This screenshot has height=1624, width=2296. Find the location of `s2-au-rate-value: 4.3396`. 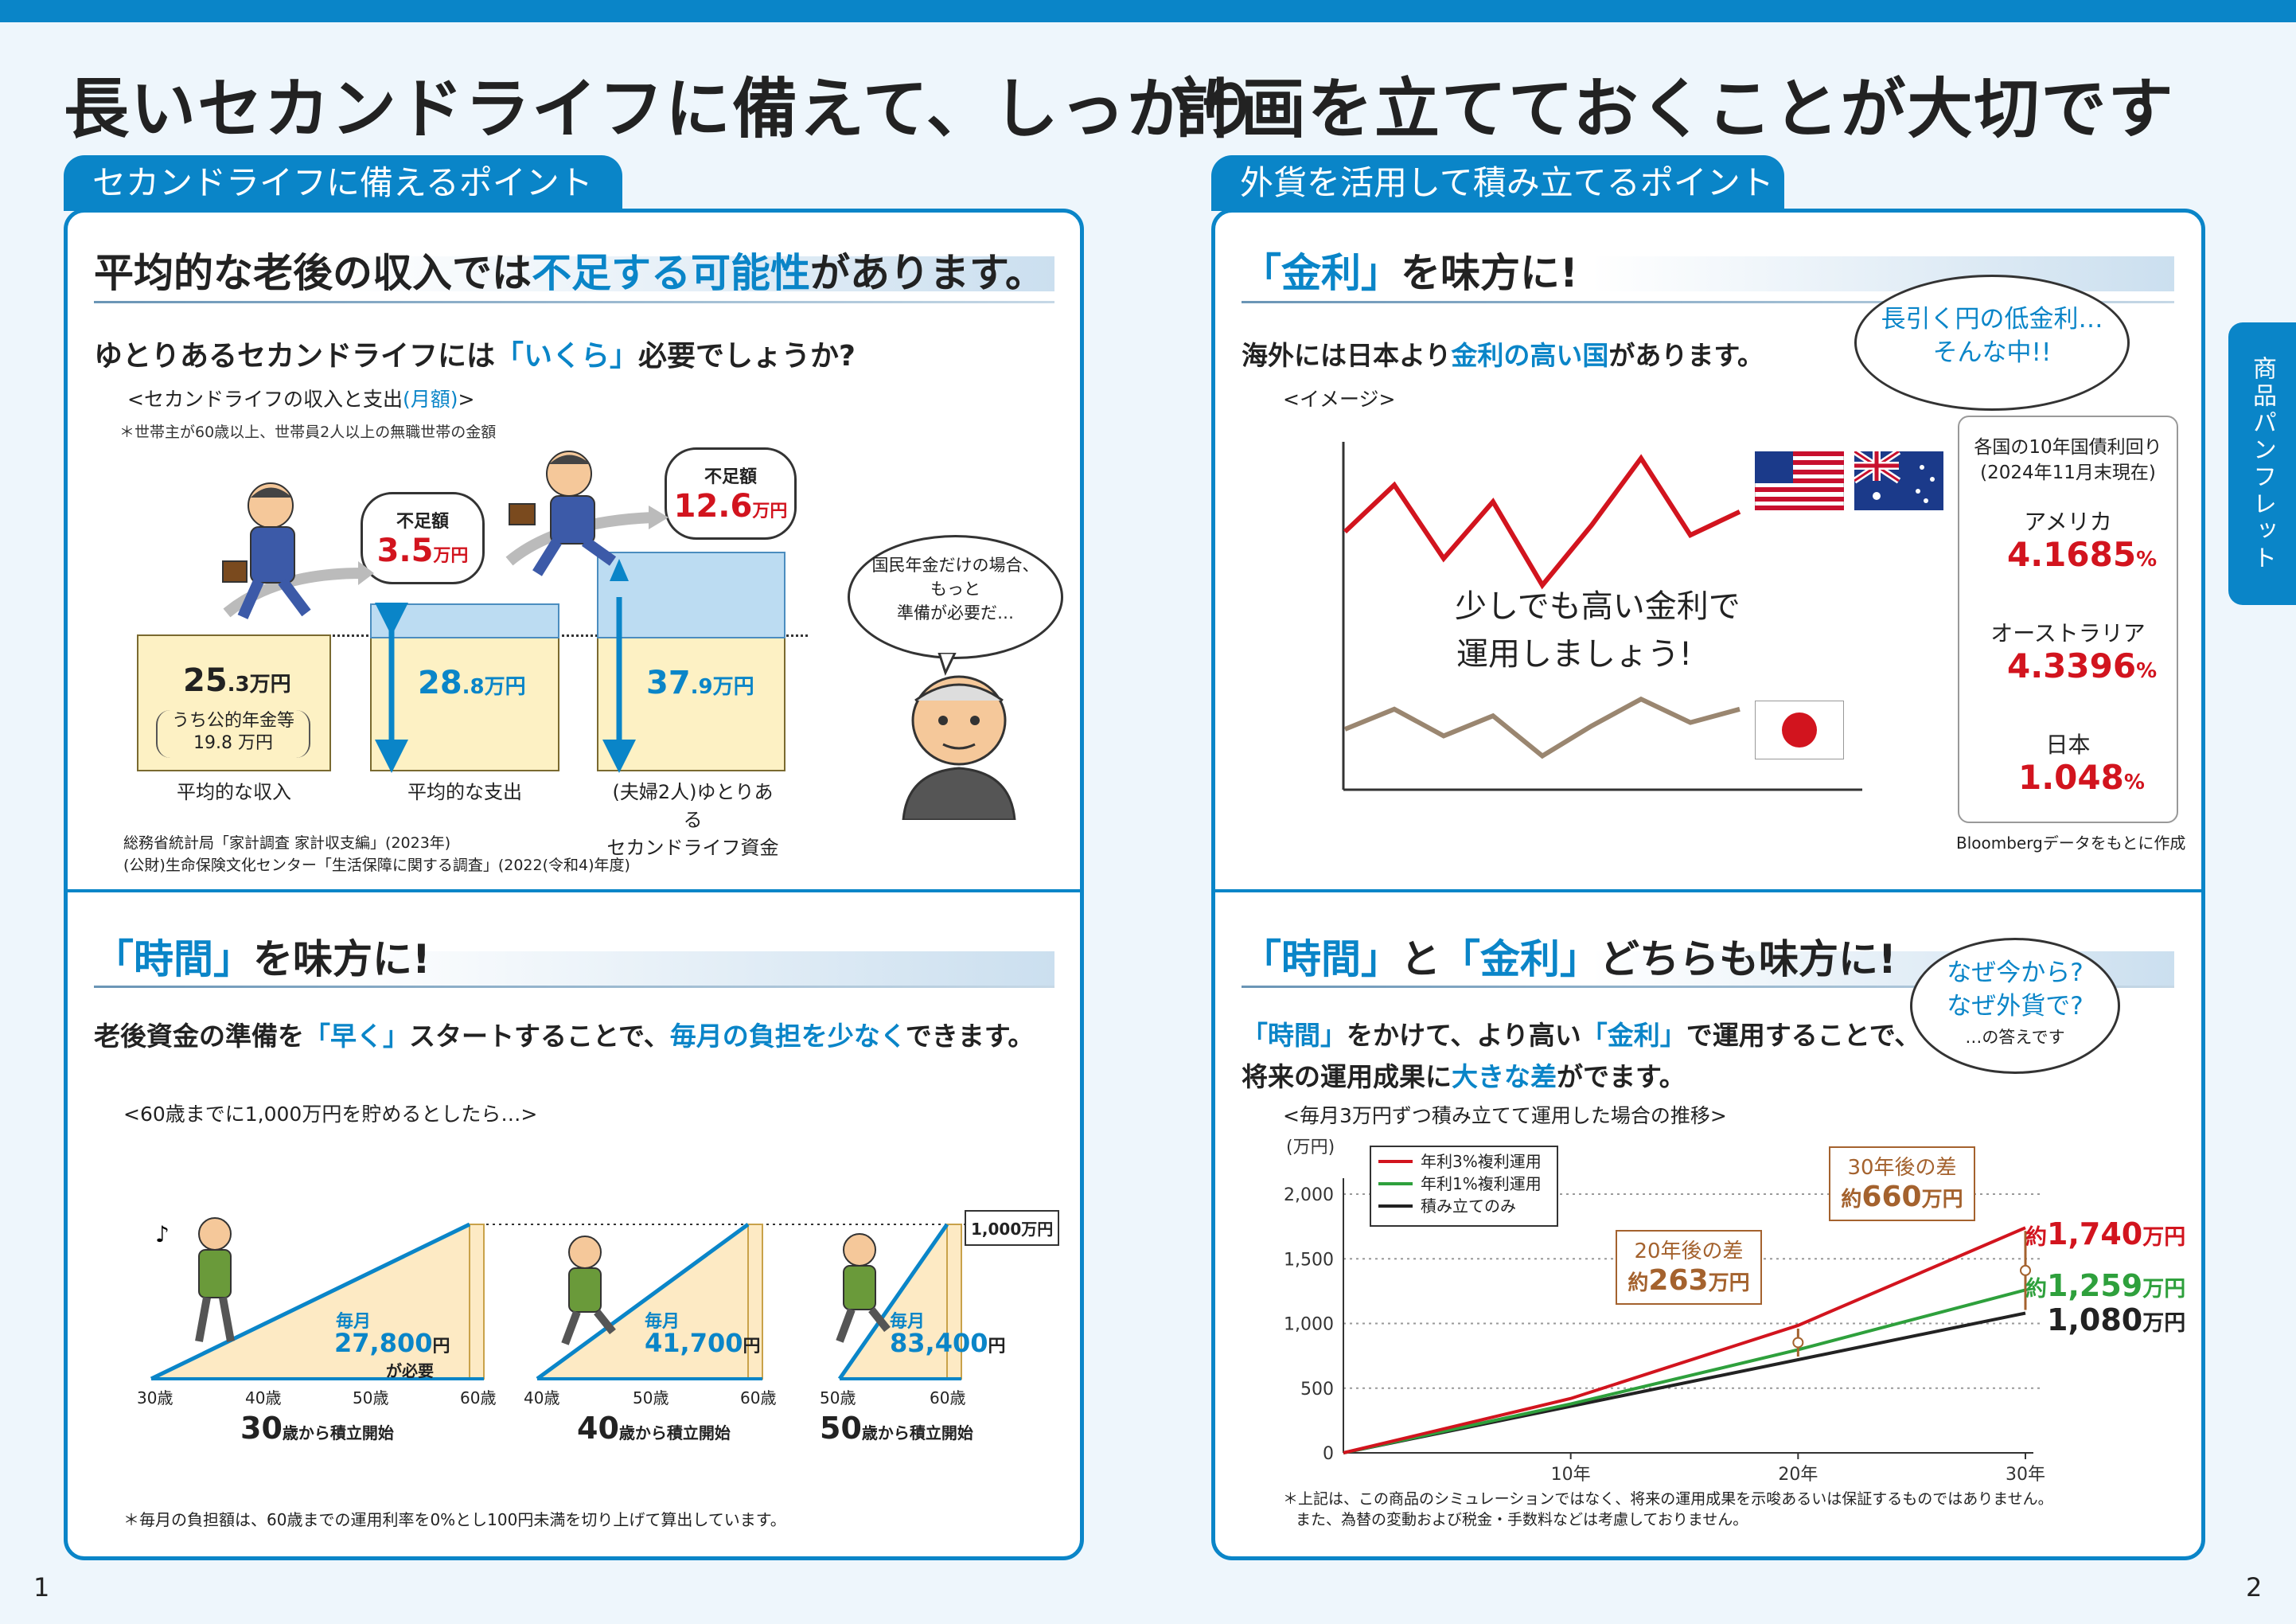

s2-au-rate-value: 4.3396 is located at coordinates (2072, 665).